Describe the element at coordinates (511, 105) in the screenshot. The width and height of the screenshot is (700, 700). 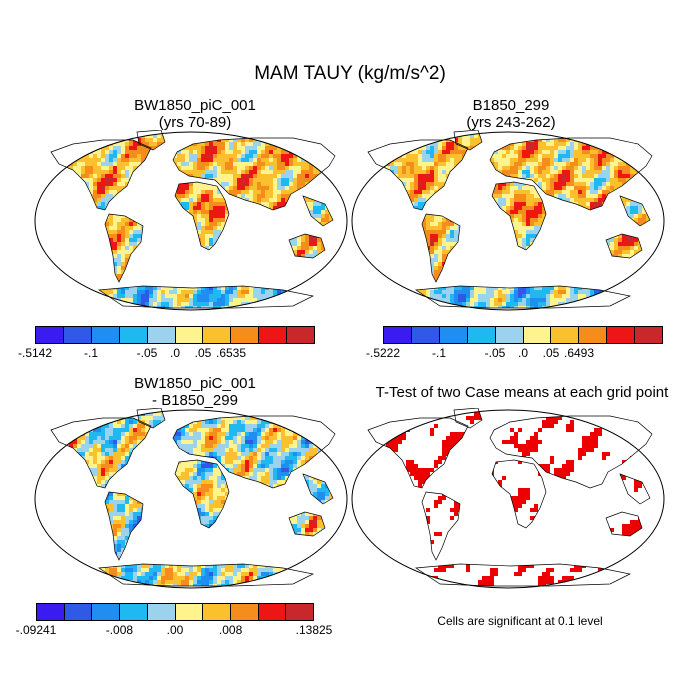
I see `panel-title-line1: B1850_299` at that location.